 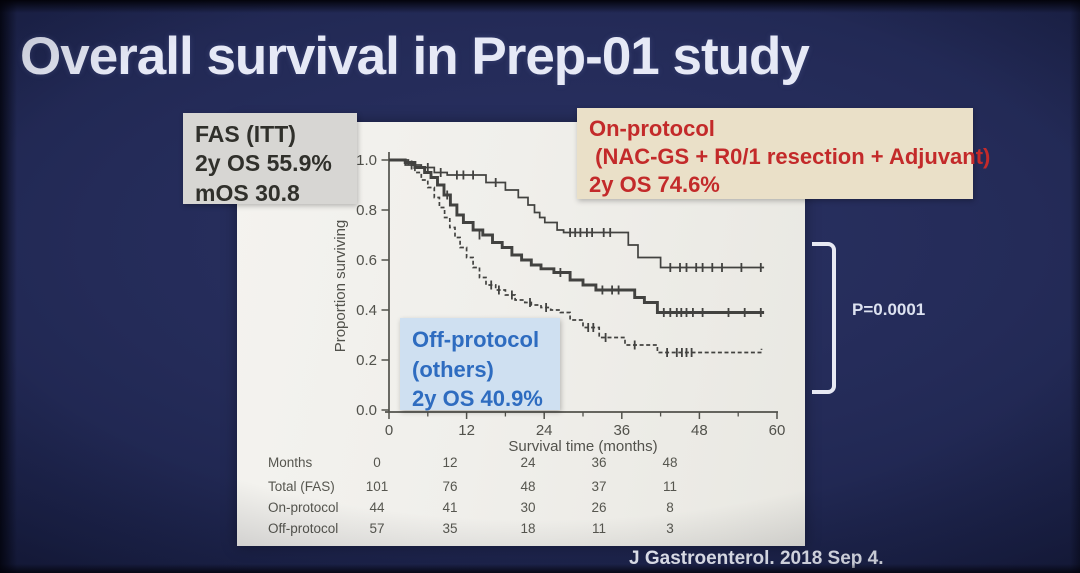 What do you see at coordinates (340, 286) in the screenshot?
I see `svg-text: Proportion surviving` at bounding box center [340, 286].